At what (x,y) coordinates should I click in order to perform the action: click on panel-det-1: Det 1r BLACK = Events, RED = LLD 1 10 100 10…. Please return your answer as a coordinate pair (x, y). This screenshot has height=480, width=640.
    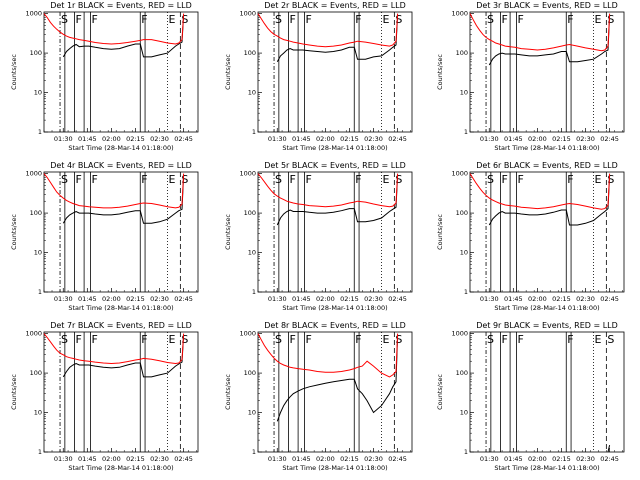
    Looking at the image, I should click on (104, 76).